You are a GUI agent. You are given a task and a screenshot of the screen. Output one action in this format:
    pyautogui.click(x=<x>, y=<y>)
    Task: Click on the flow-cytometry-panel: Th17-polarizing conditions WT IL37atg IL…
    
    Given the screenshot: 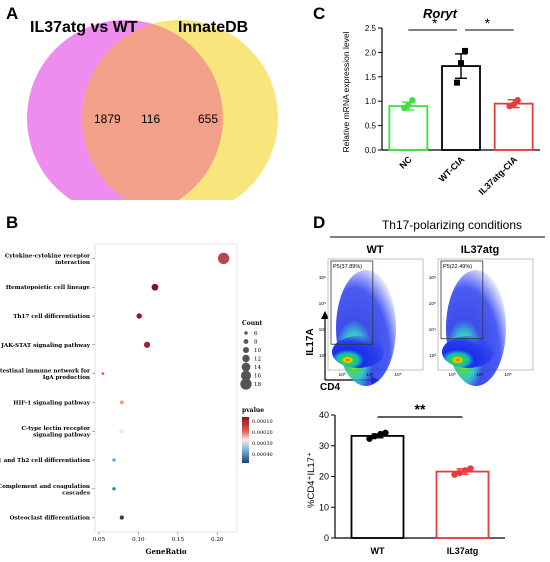 What is the action you would take?
    pyautogui.click(x=425, y=305)
    